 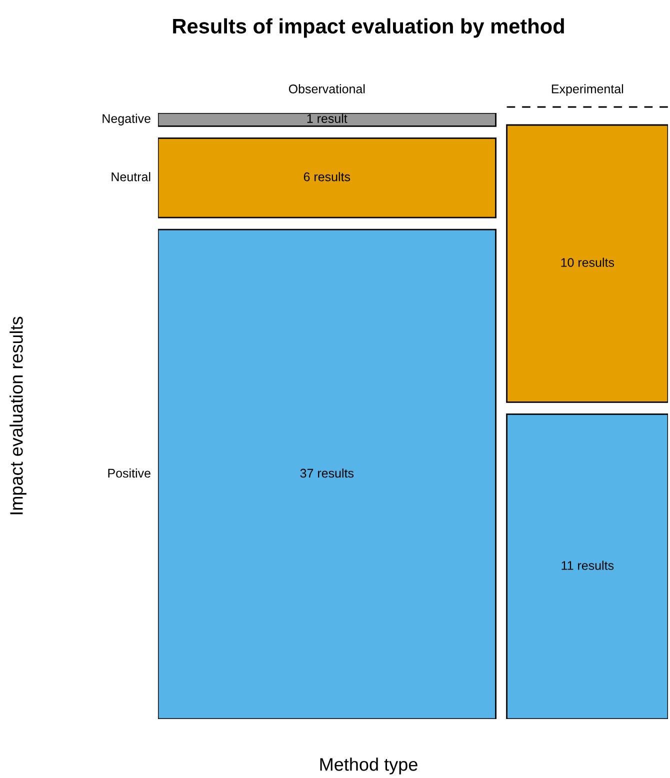 What do you see at coordinates (369, 766) in the screenshot?
I see `text: Method type` at bounding box center [369, 766].